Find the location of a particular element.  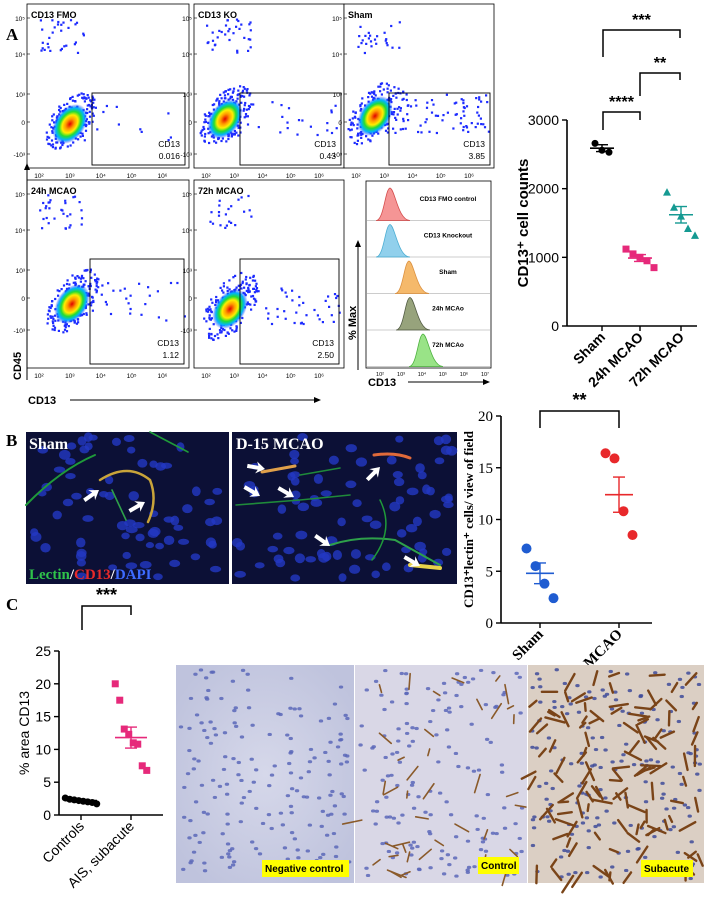

y-tick-label: 15 is located at coordinates (485, 469).